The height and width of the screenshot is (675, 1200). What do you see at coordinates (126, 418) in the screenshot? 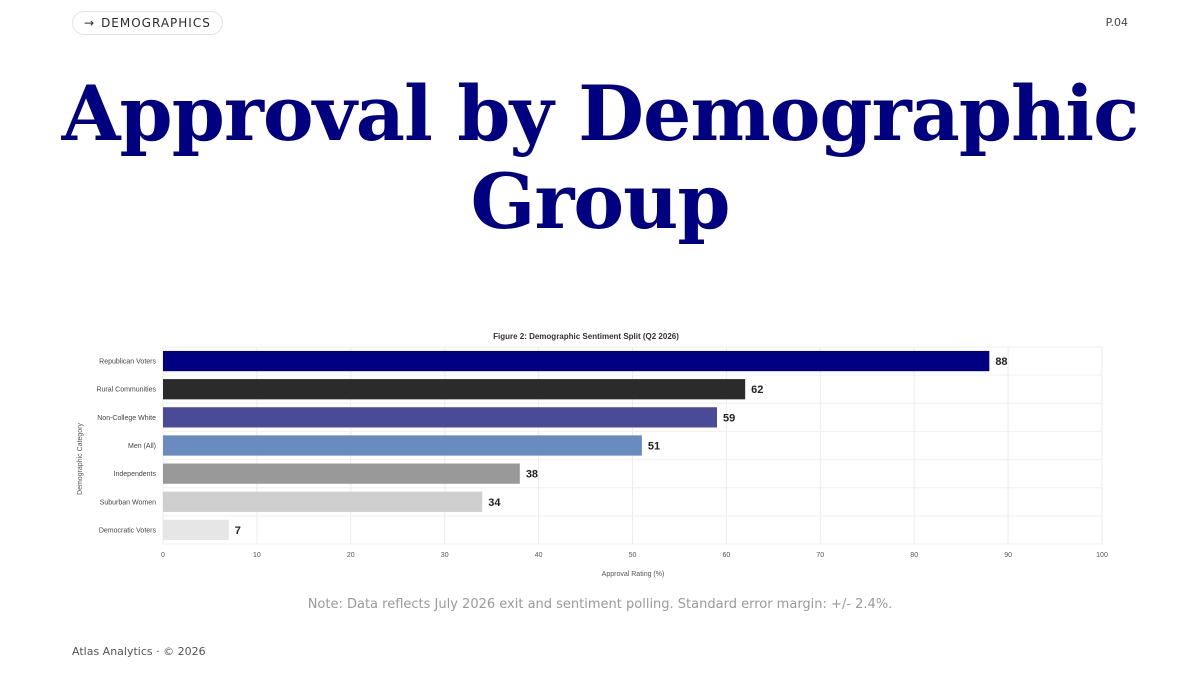
I see `category-label: Non-College White` at bounding box center [126, 418].